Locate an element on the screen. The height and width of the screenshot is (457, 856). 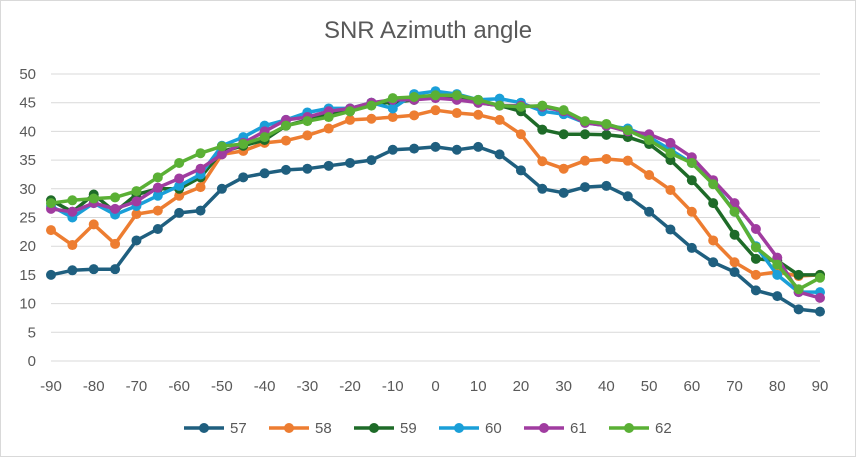
x-tick-label: 60 is located at coordinates (691, 386).